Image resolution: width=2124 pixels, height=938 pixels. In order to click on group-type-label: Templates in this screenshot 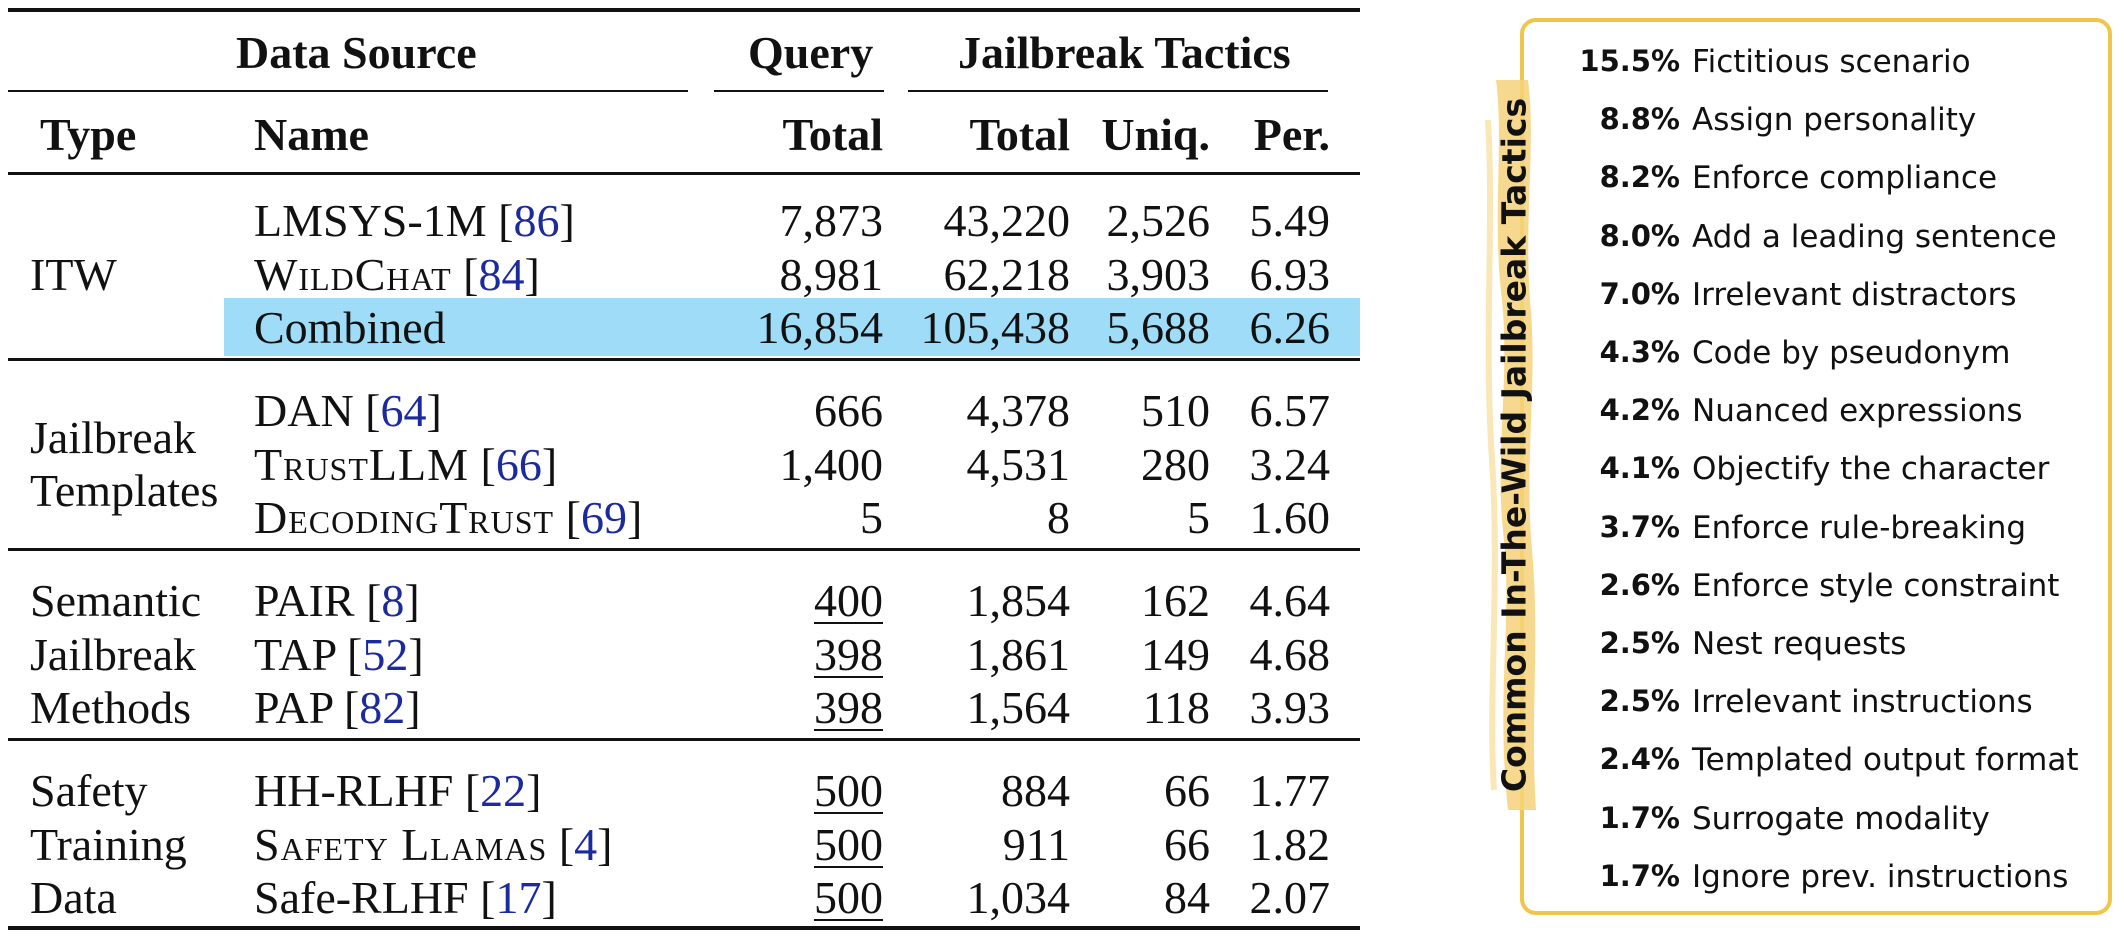, I will do `click(124, 491)`.